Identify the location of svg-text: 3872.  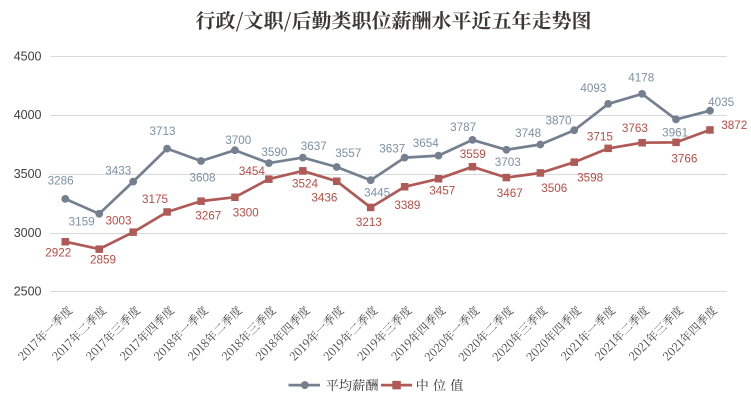
(734, 125).